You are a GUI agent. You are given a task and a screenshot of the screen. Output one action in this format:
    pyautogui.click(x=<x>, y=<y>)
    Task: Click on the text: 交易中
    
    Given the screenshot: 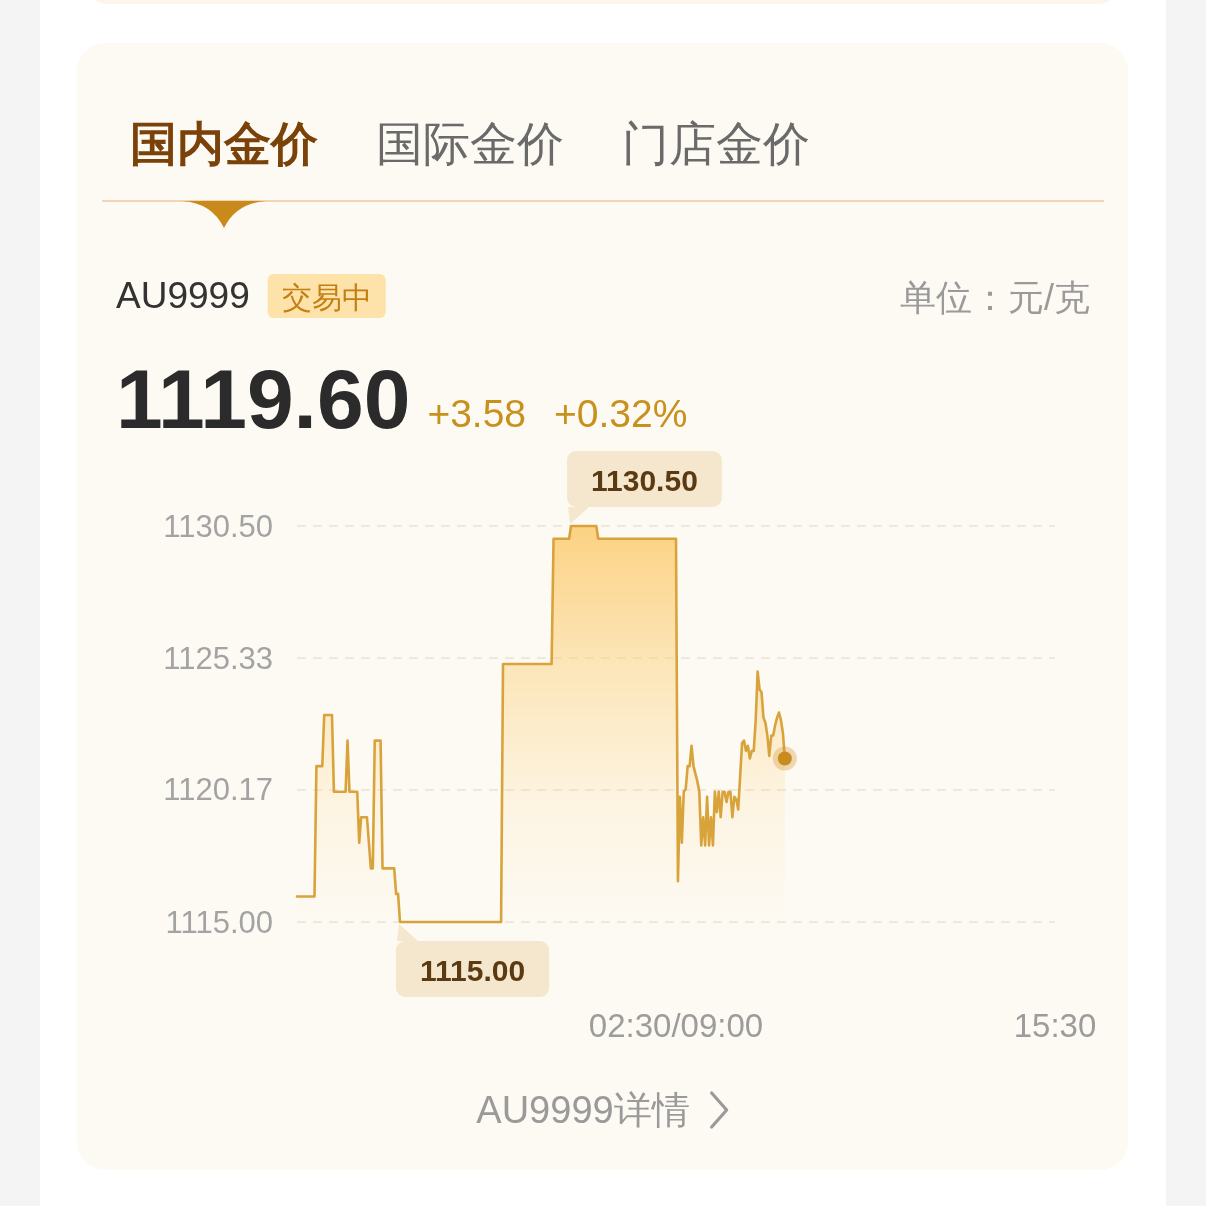 What is the action you would take?
    pyautogui.click(x=326, y=297)
    